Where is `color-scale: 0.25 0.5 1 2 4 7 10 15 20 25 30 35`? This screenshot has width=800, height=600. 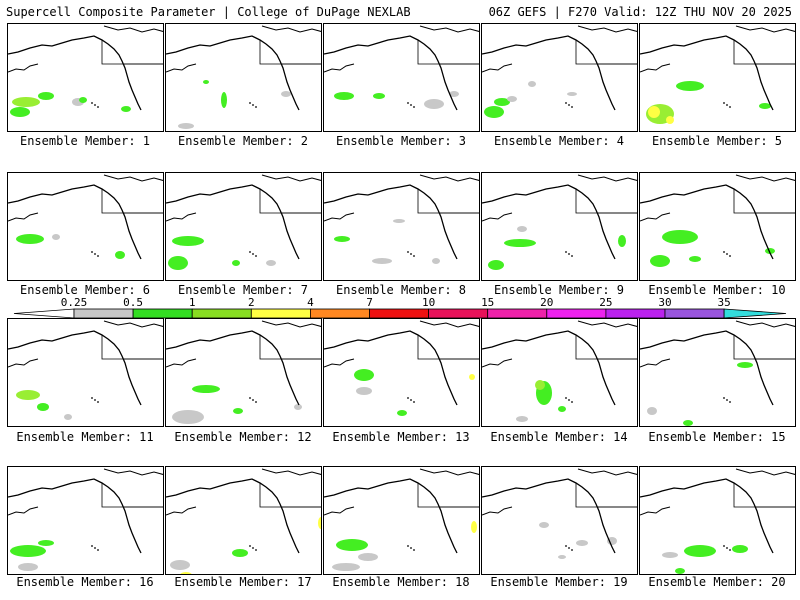
color-scale: 0.25 0.5 1 2 4 7 10 15 20 25 30 35 is located at coordinates (400, 308).